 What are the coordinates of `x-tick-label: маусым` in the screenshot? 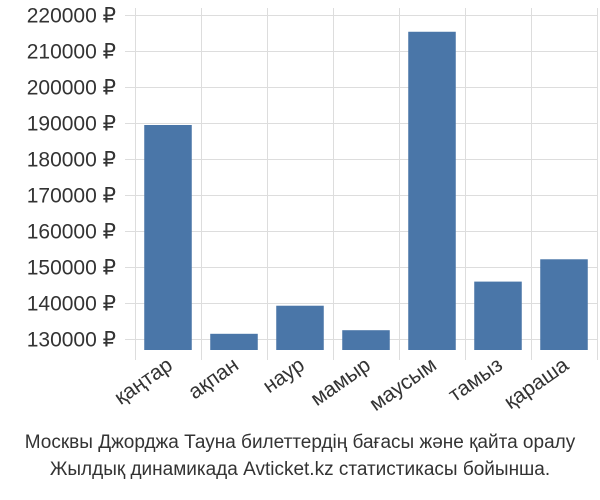 It's located at (403, 384).